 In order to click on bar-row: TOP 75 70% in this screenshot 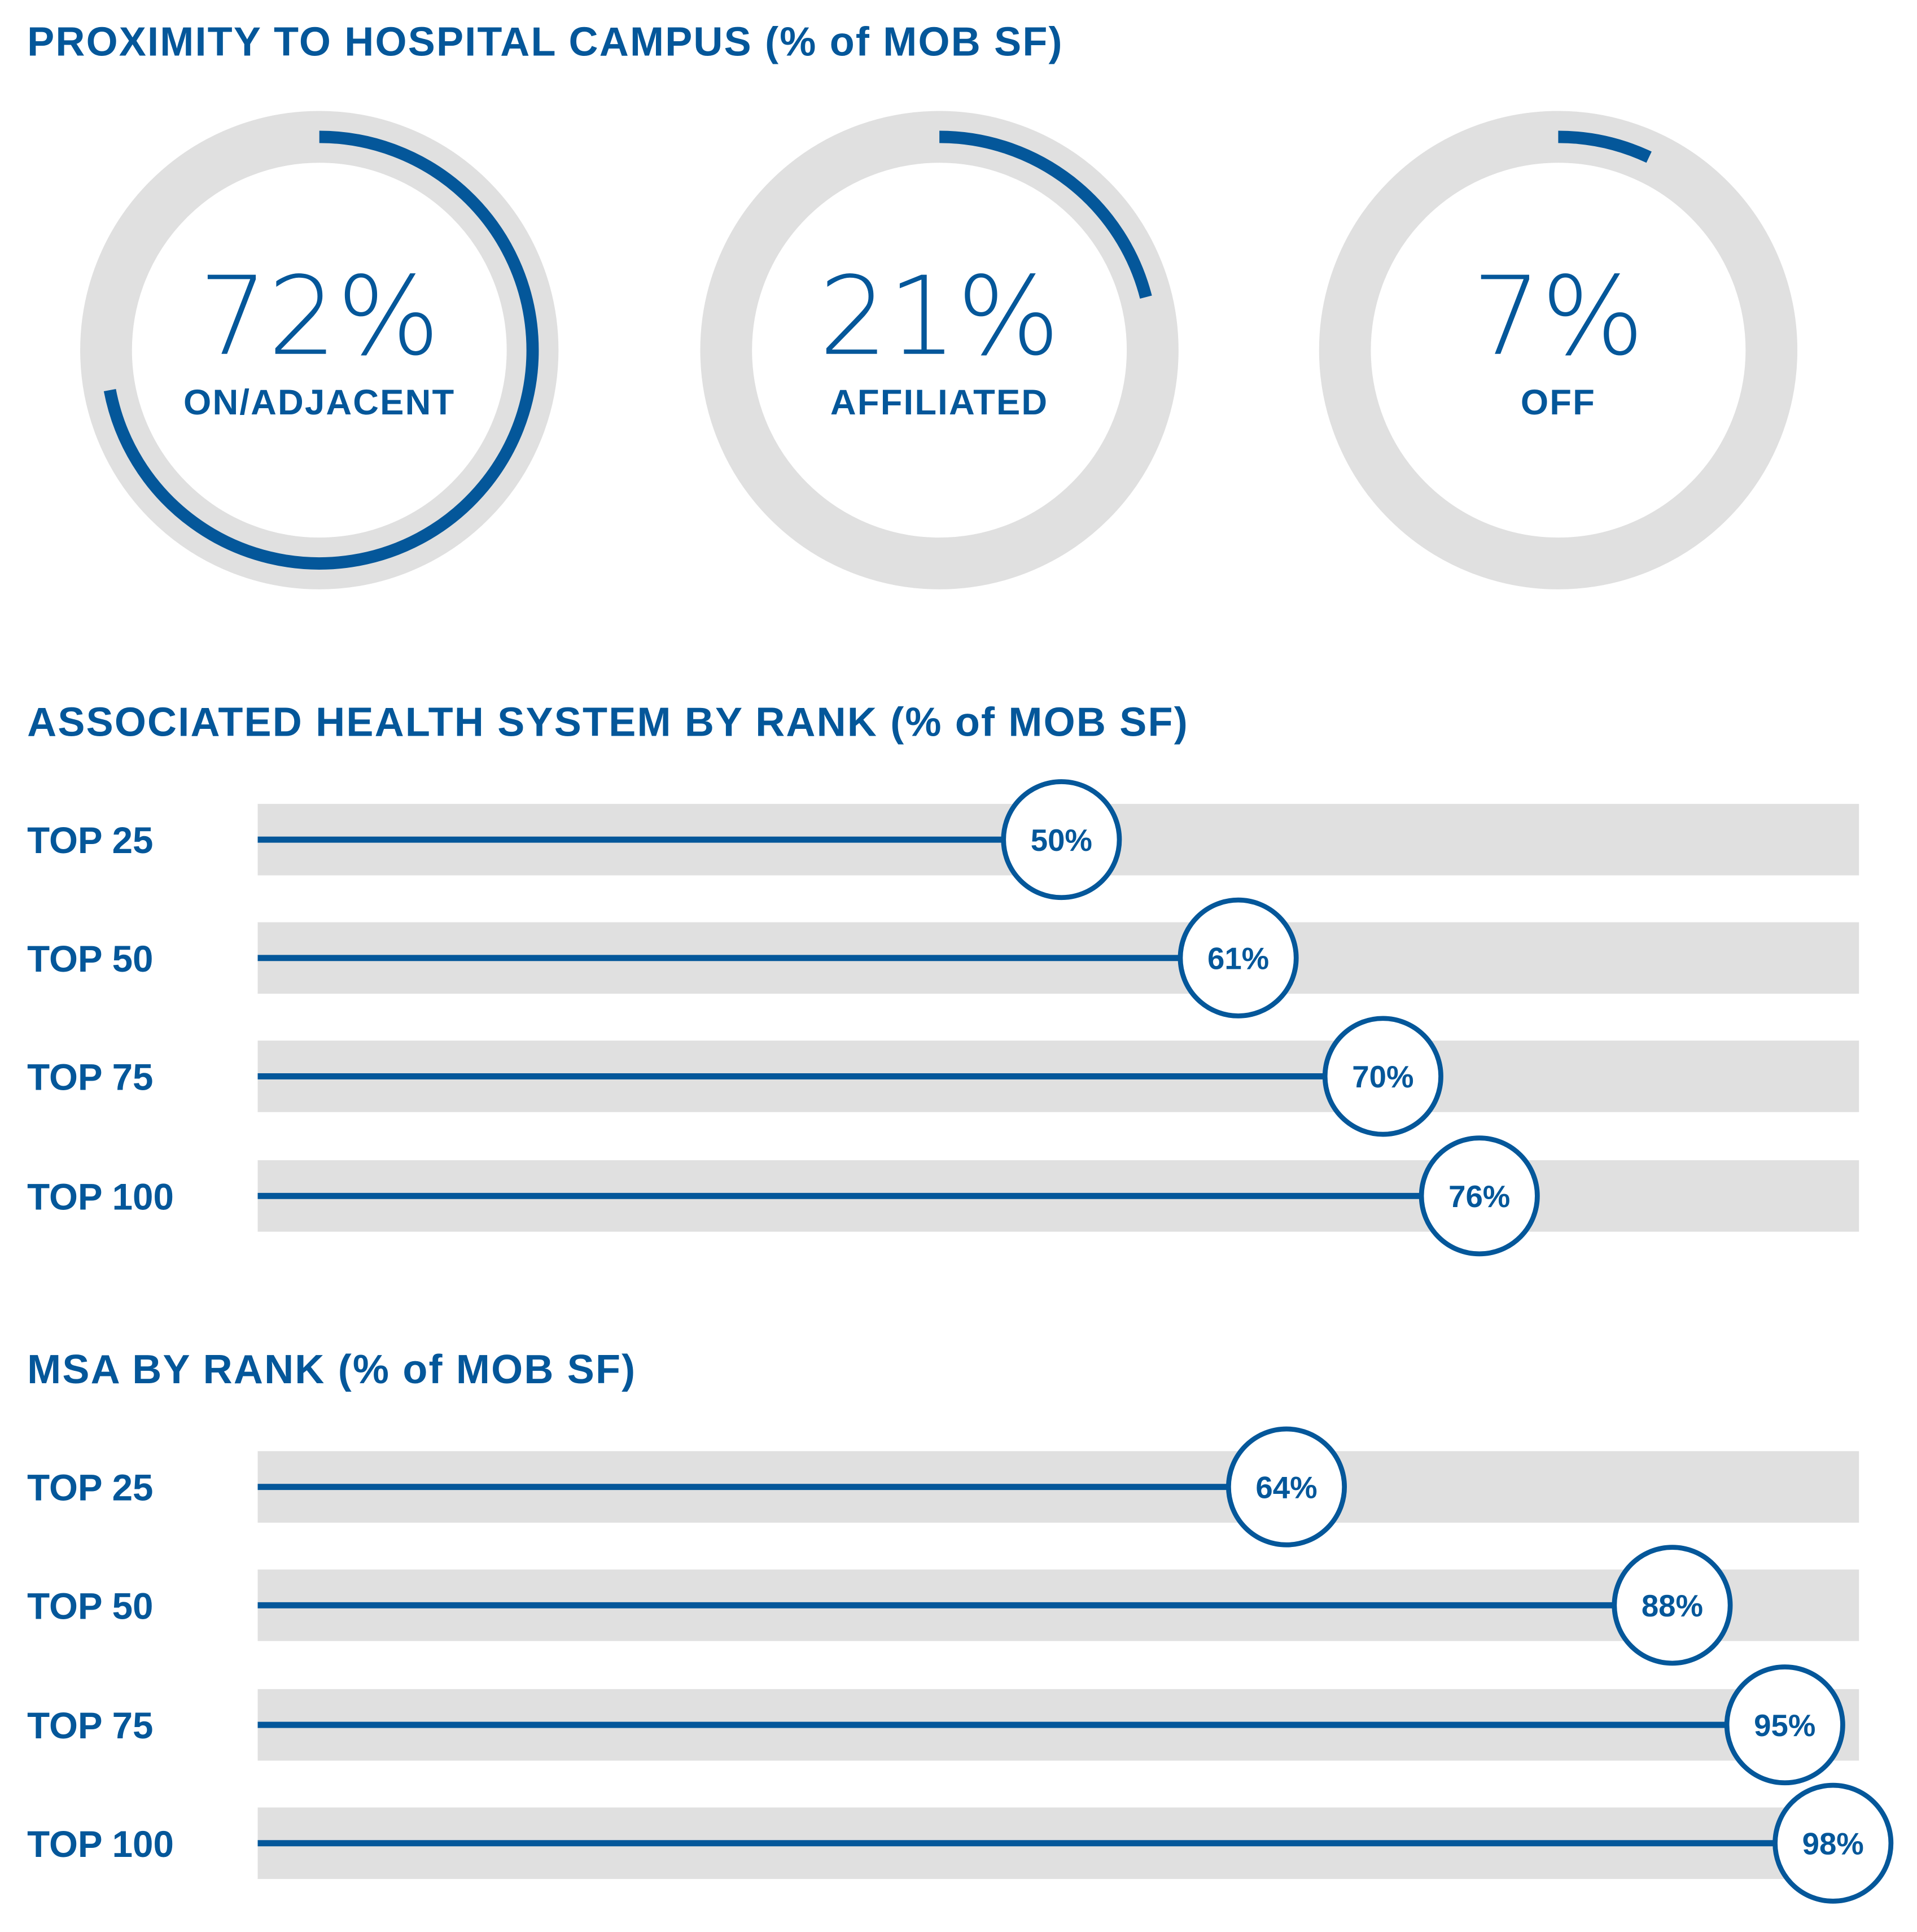, I will do `click(943, 1076)`.